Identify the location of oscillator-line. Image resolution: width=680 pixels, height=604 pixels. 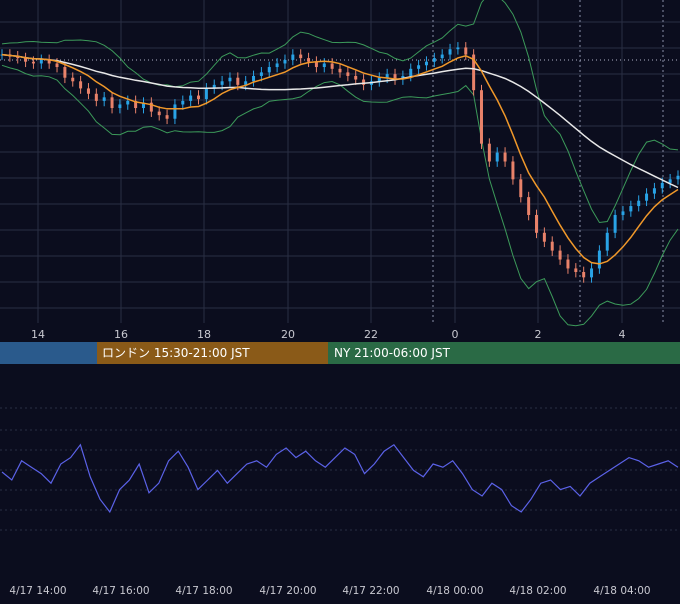
(340, 478).